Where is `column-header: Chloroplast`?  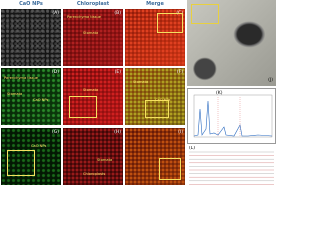
column-header: Chloroplast is located at coordinates (93, 4).